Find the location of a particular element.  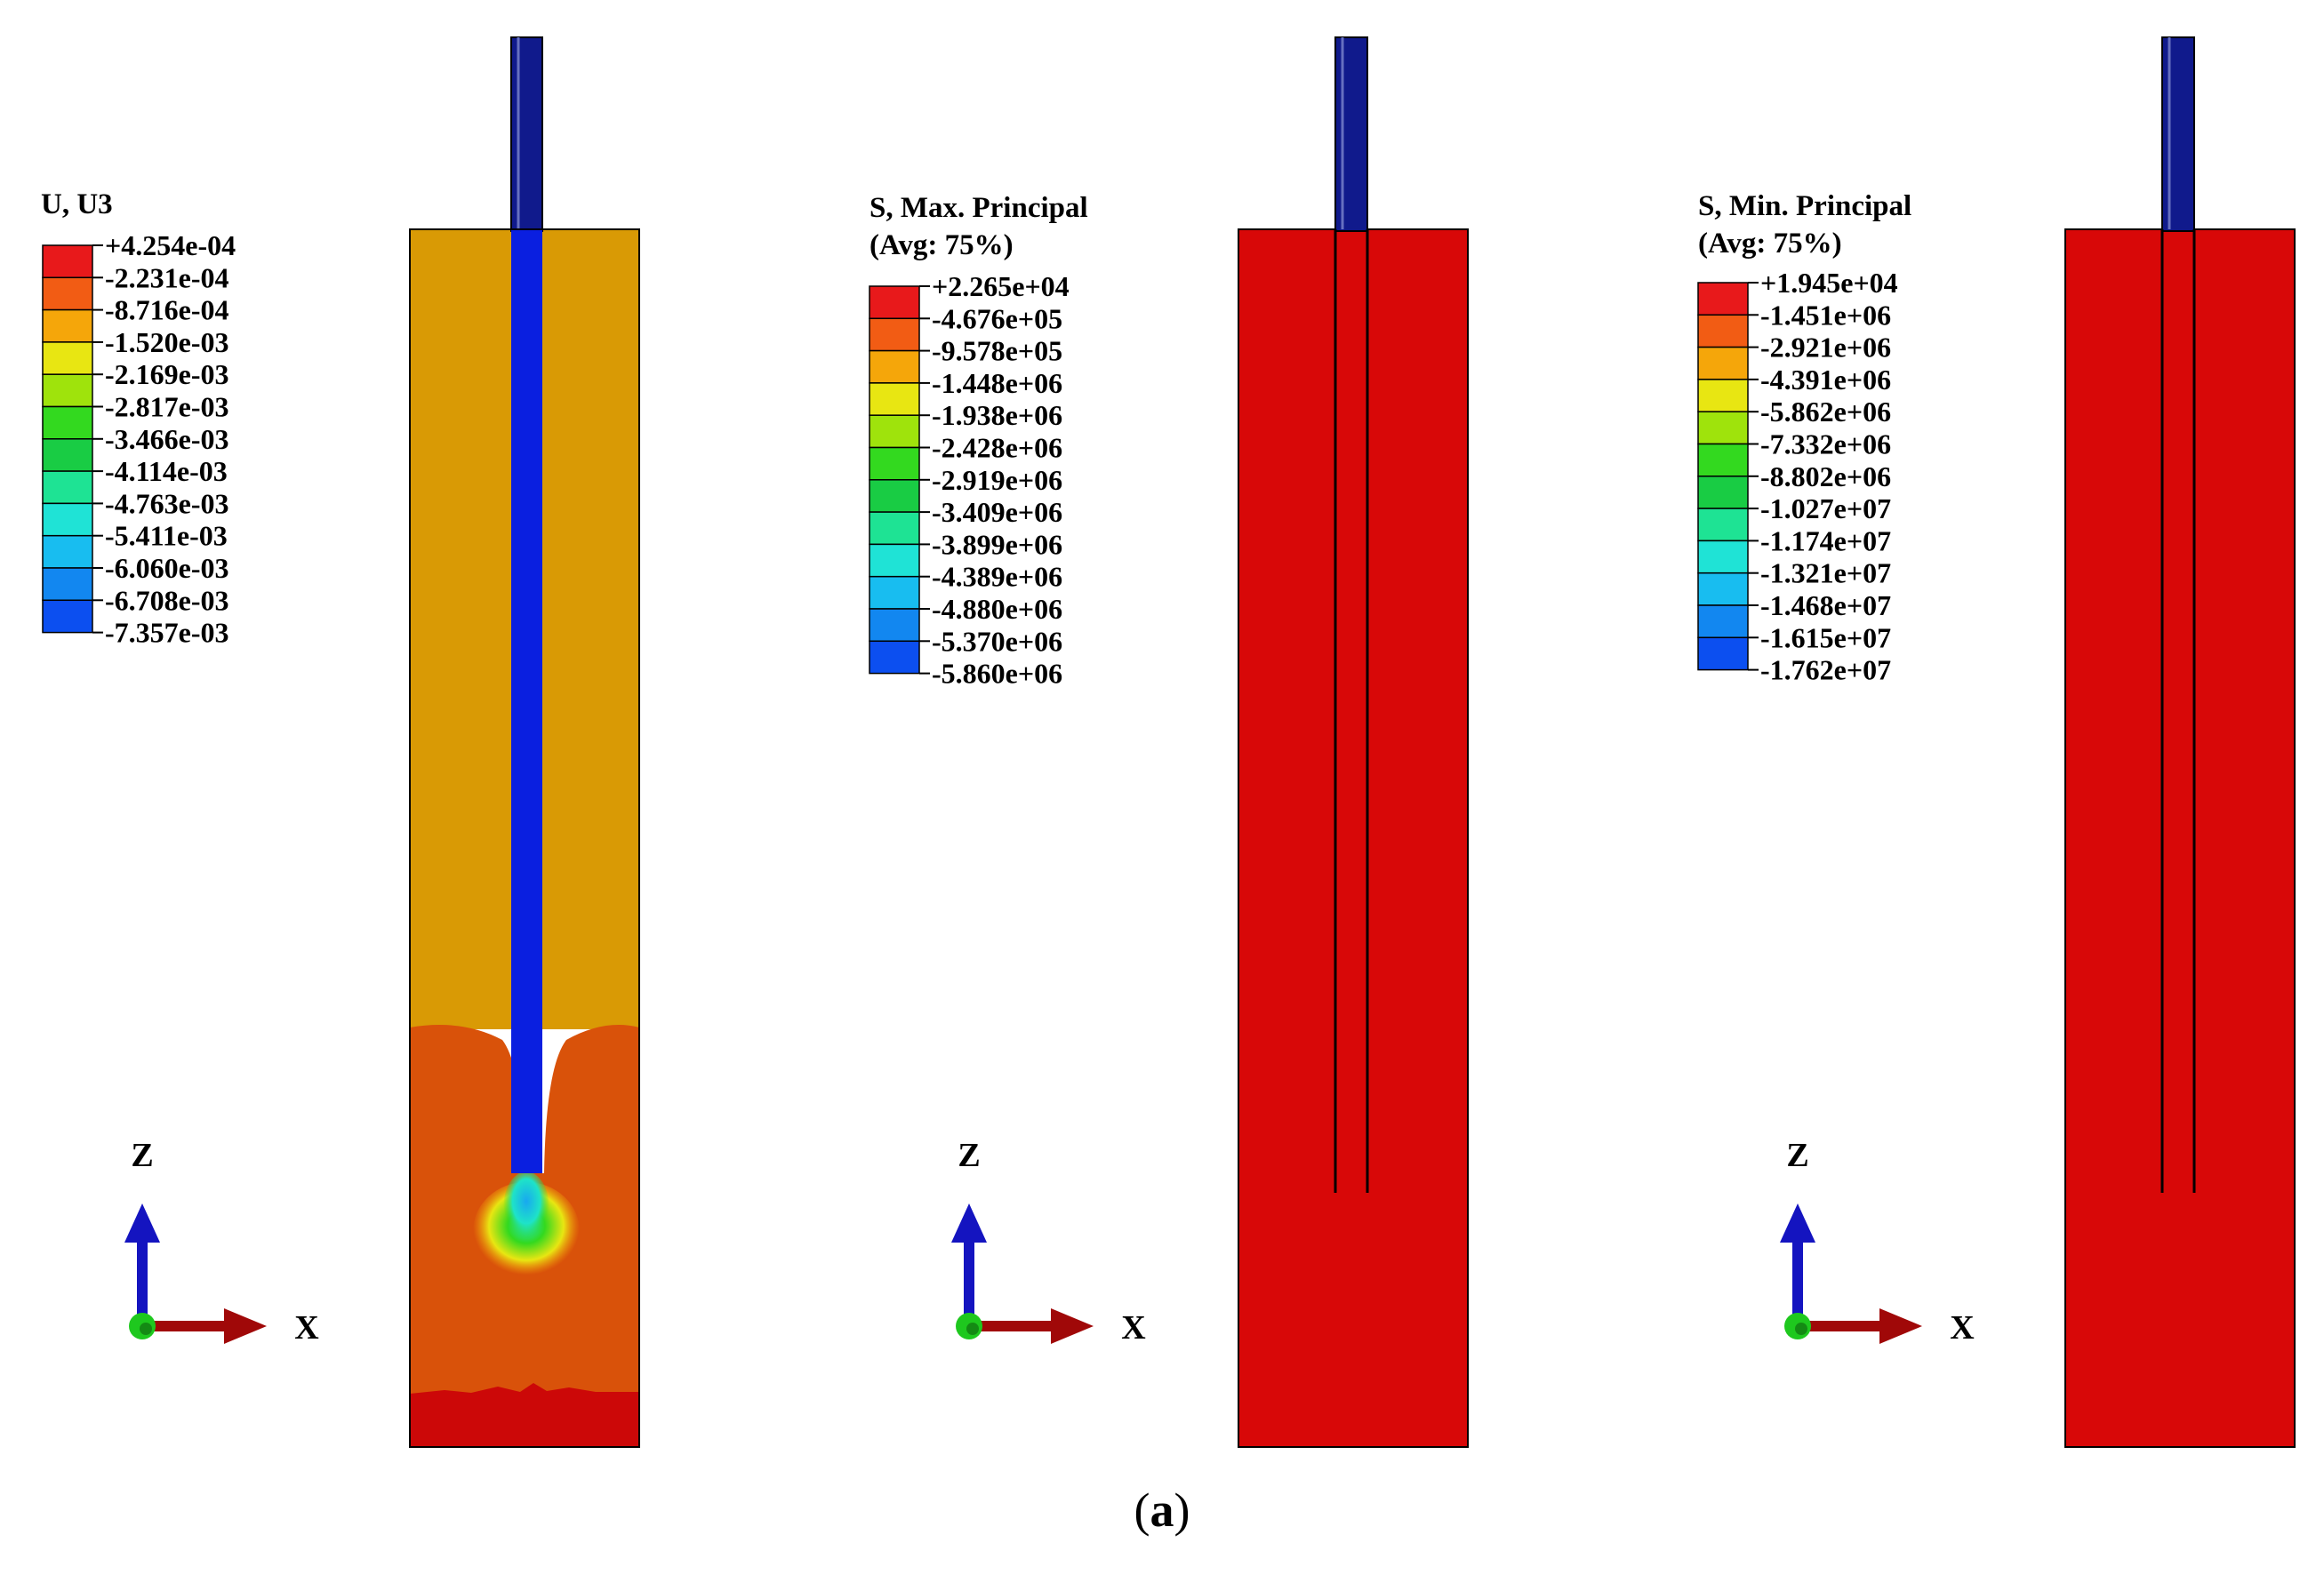

legend-value: -1.762e+07 is located at coordinates (1825, 670).